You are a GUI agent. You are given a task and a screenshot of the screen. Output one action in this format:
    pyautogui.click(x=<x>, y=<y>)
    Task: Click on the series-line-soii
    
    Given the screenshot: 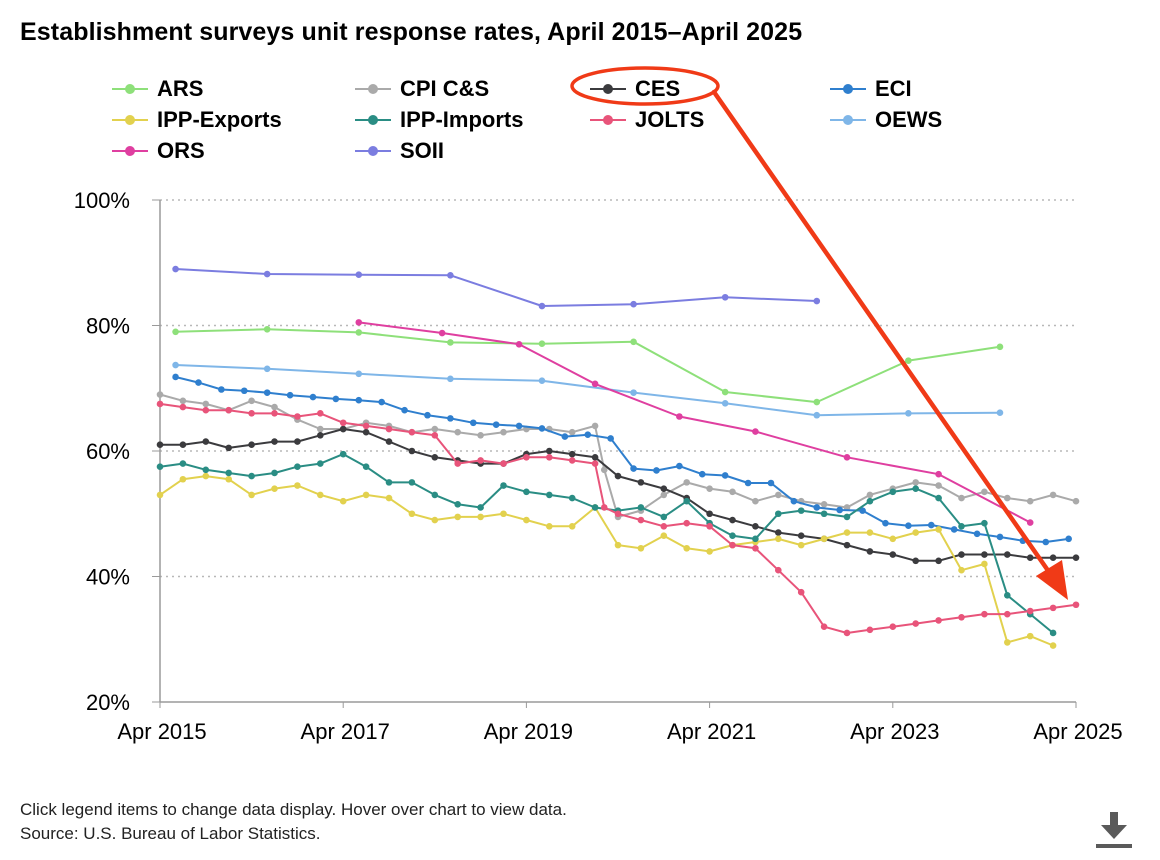 What is the action you would take?
    pyautogui.click(x=496, y=287)
    